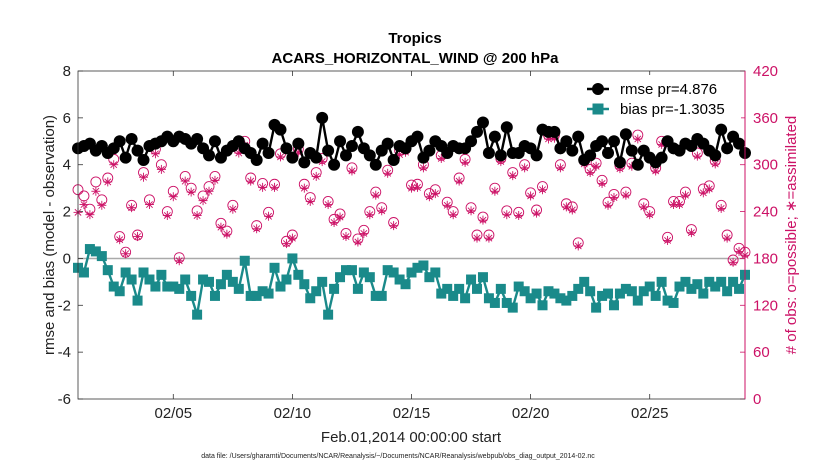 This screenshot has height=470, width=830. What do you see at coordinates (293, 413) in the screenshot?
I see `x-tick-label: 02/10` at bounding box center [293, 413].